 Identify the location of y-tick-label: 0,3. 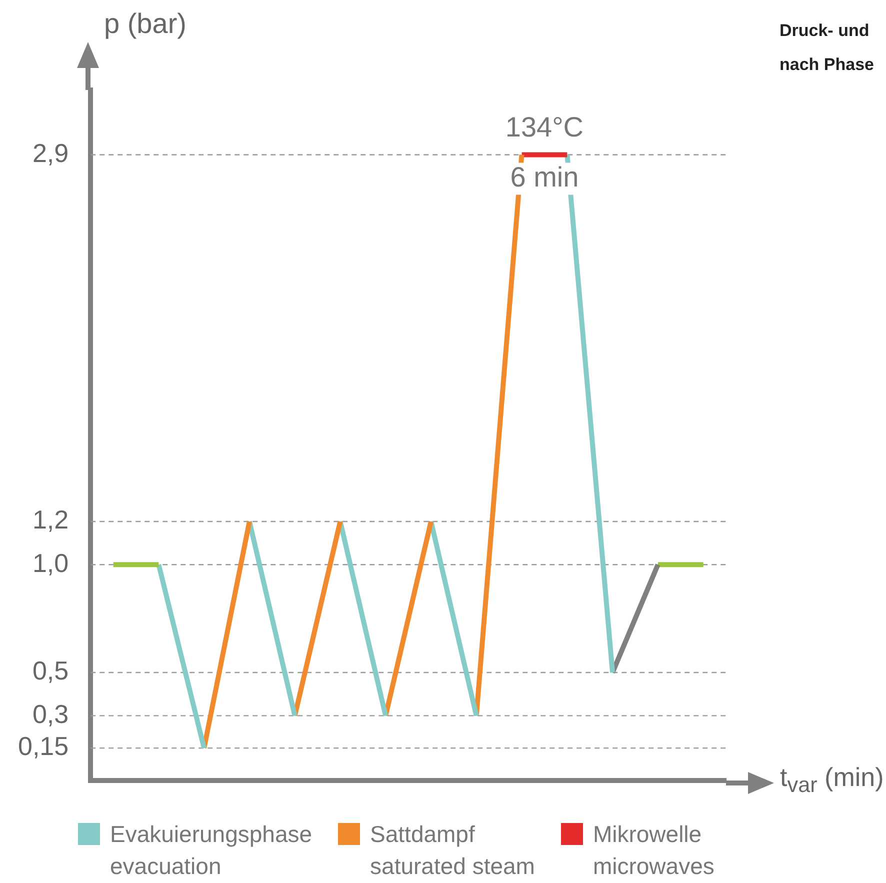
(50, 713).